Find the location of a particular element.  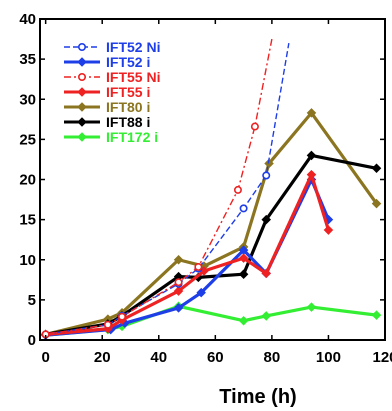

legend-entry: IFT55 Ni is located at coordinates (112, 77).